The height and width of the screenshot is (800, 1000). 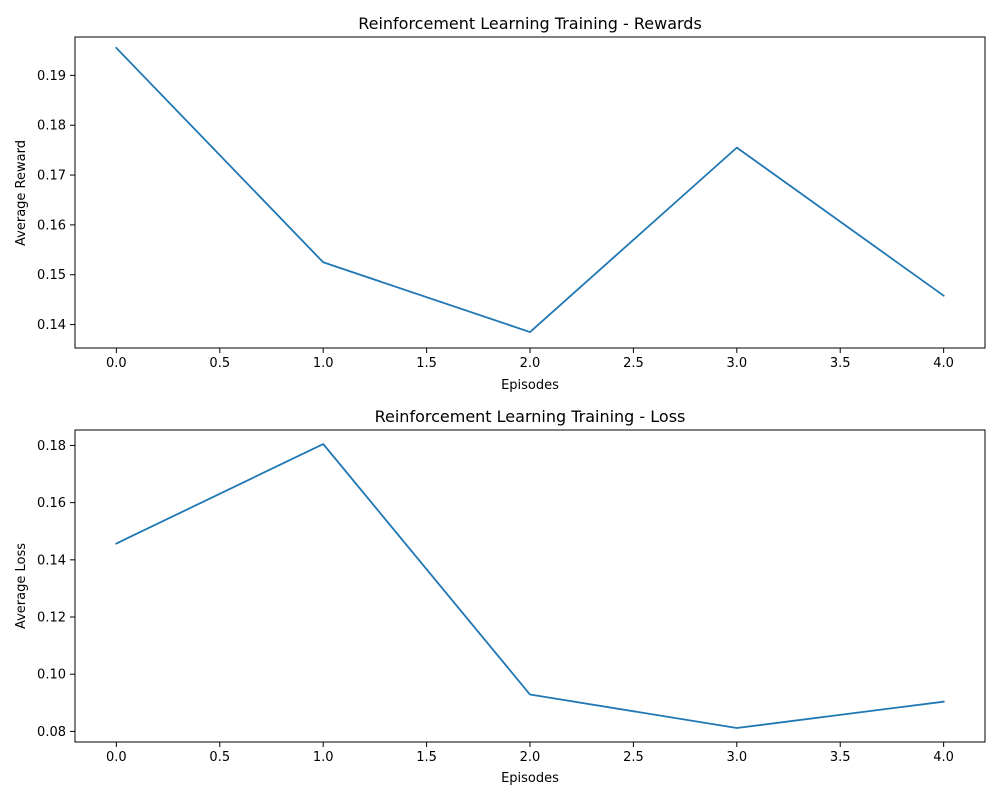 What do you see at coordinates (51, 325) in the screenshot?
I see `rewards-y-tick-label: 0.14` at bounding box center [51, 325].